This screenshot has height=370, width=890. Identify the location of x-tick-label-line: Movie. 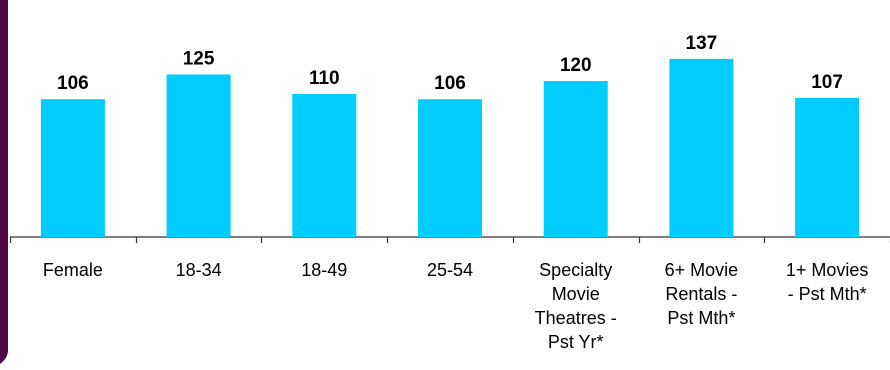
(576, 294).